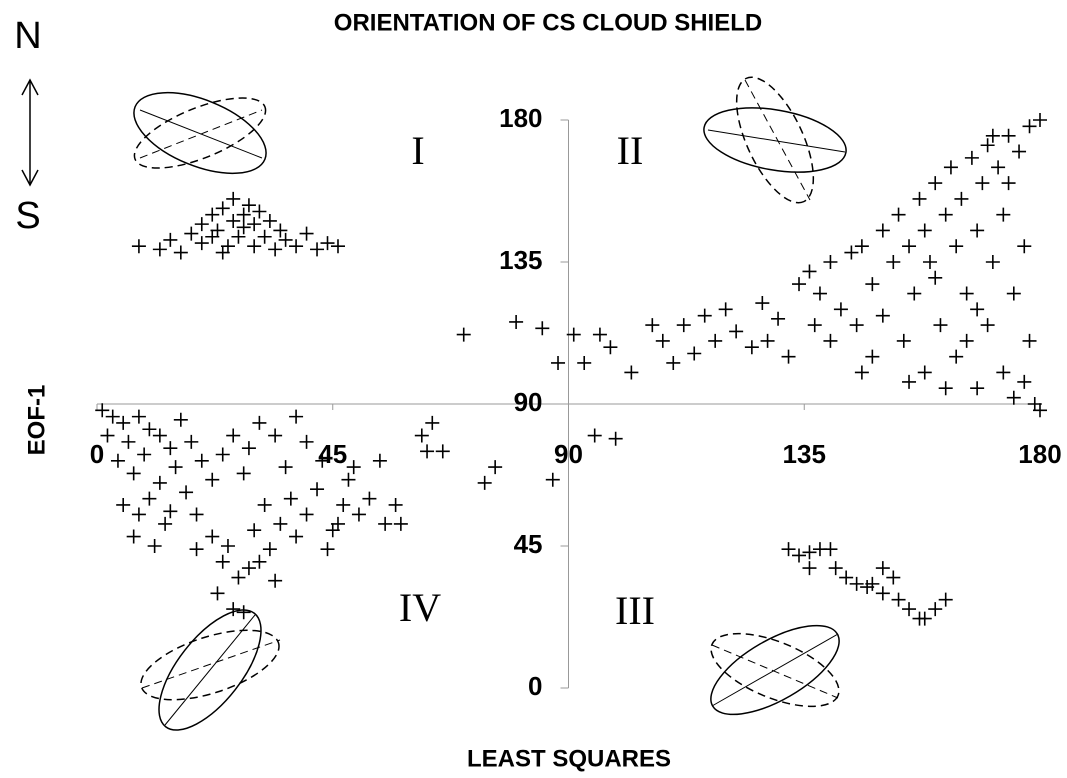 This screenshot has width=1067, height=778. What do you see at coordinates (27, 36) in the screenshot?
I see `north-label: N` at bounding box center [27, 36].